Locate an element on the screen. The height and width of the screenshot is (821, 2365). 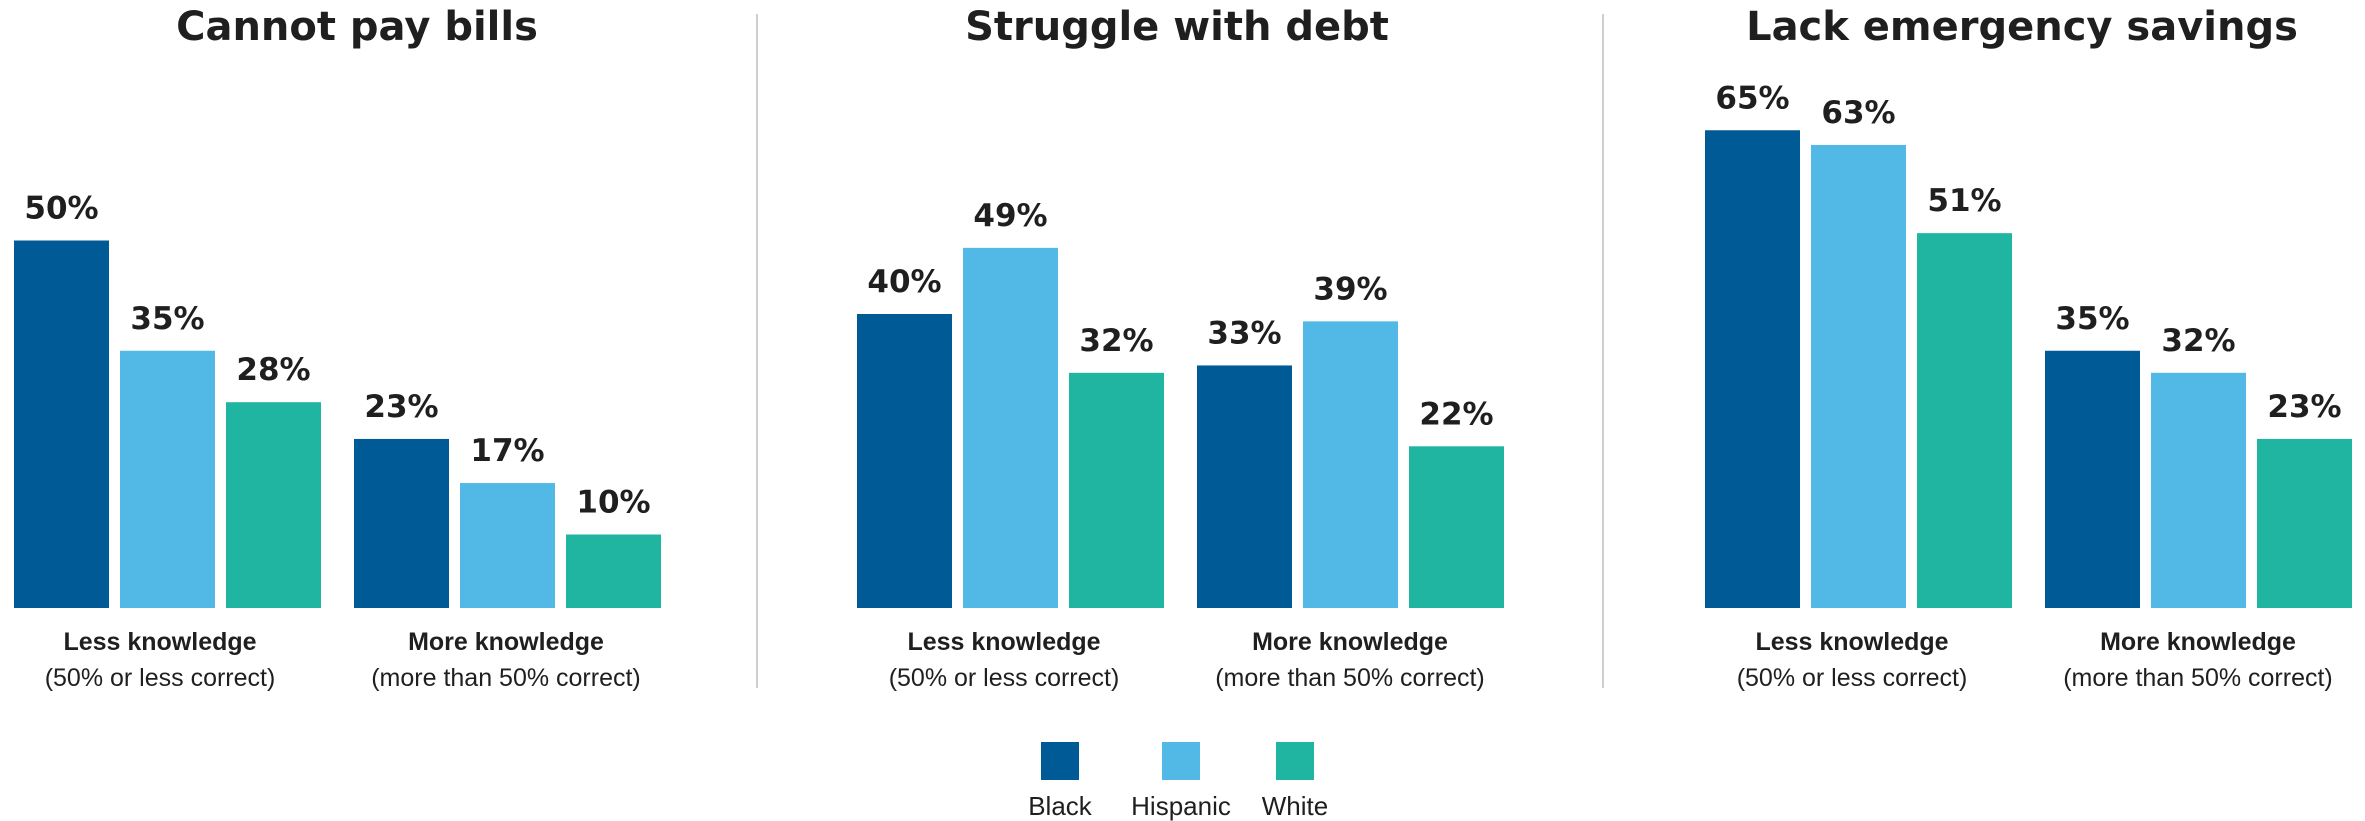
data-label-struggle-with-debt-more-knowledge-black: 33% is located at coordinates (1244, 333).